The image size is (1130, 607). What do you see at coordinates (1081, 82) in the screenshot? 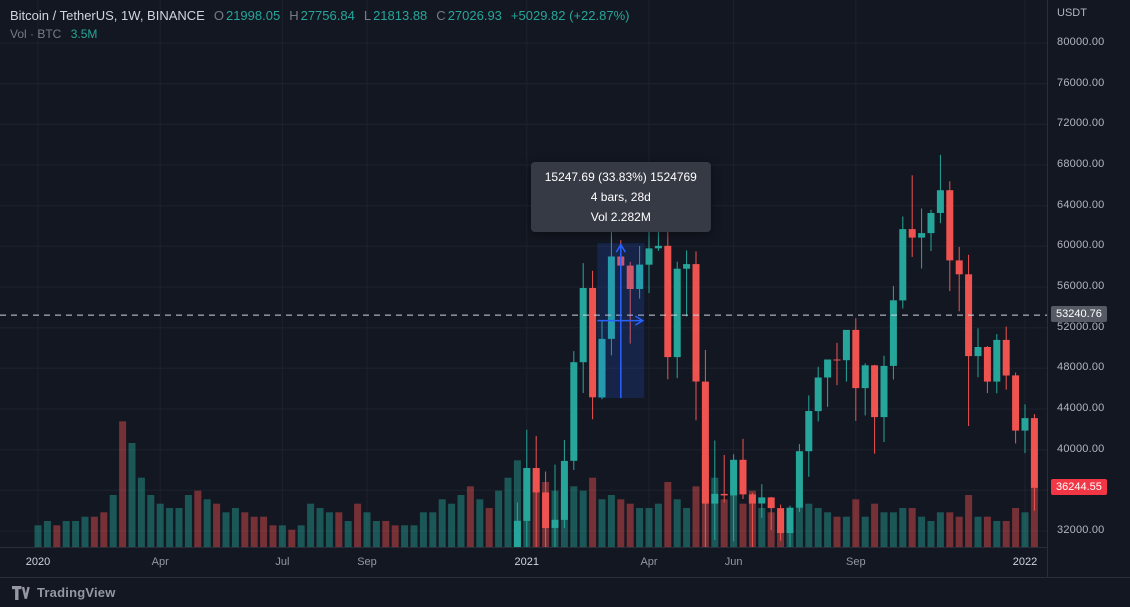
I see `price-tick: 76000.00` at bounding box center [1081, 82].